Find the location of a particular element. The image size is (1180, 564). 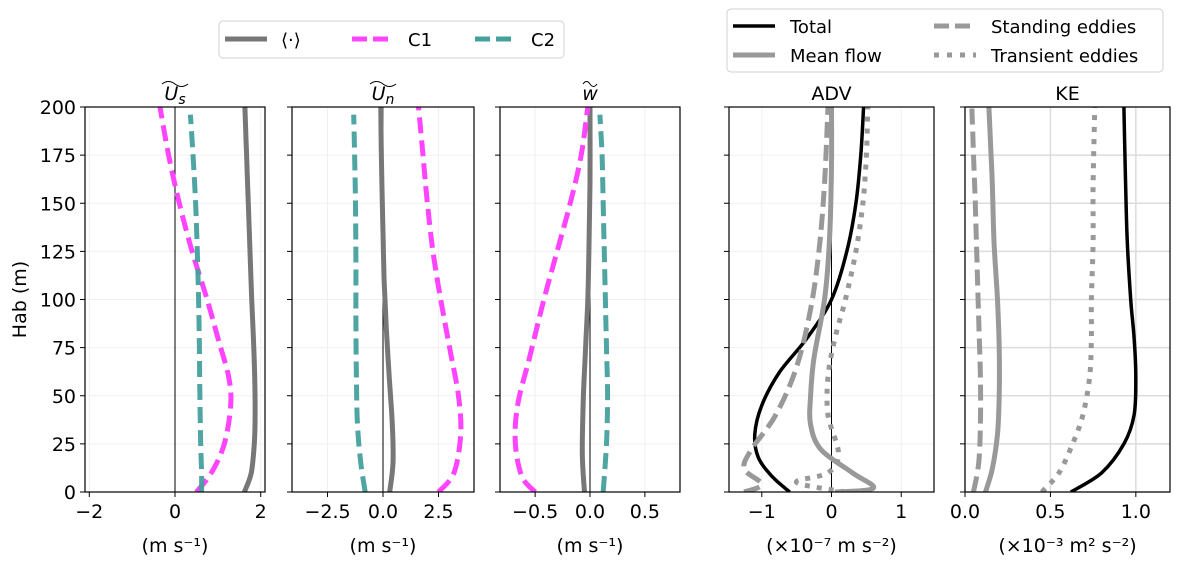

panel-title: KE is located at coordinates (1067, 94).